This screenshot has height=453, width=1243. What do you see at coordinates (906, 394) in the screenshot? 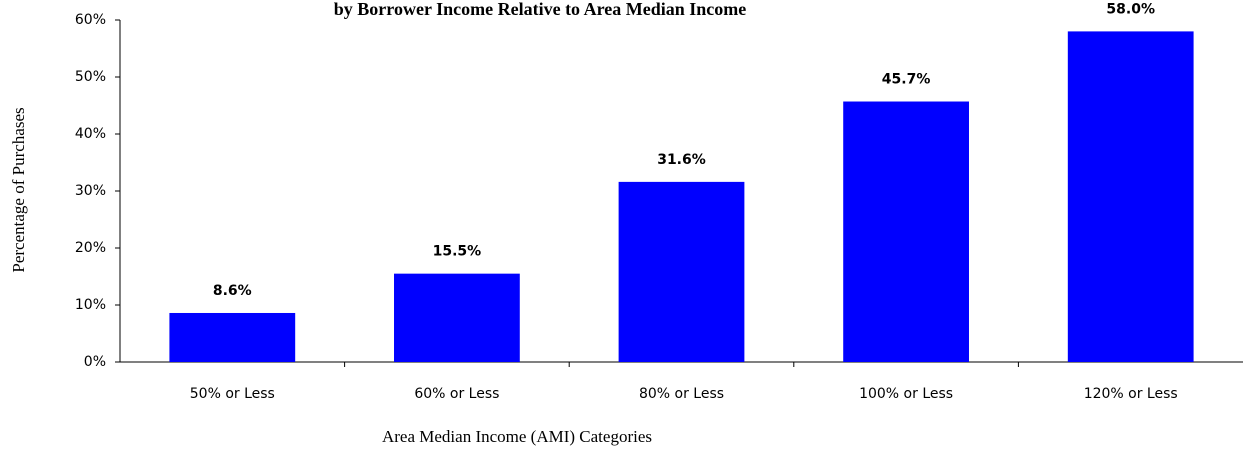
I see `x-tick-label: 100% or Less` at bounding box center [906, 394].